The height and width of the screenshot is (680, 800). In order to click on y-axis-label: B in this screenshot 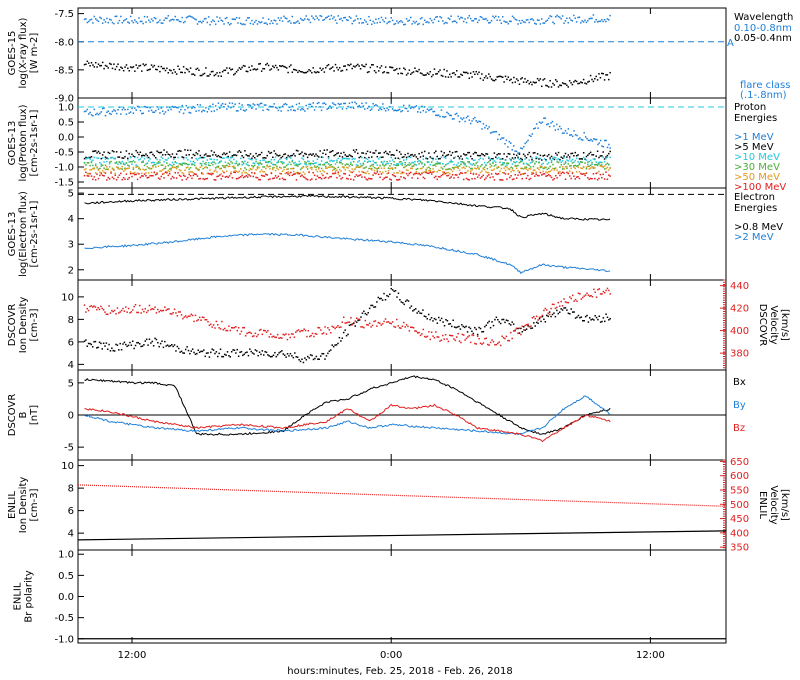, I will do `click(23, 414)`.